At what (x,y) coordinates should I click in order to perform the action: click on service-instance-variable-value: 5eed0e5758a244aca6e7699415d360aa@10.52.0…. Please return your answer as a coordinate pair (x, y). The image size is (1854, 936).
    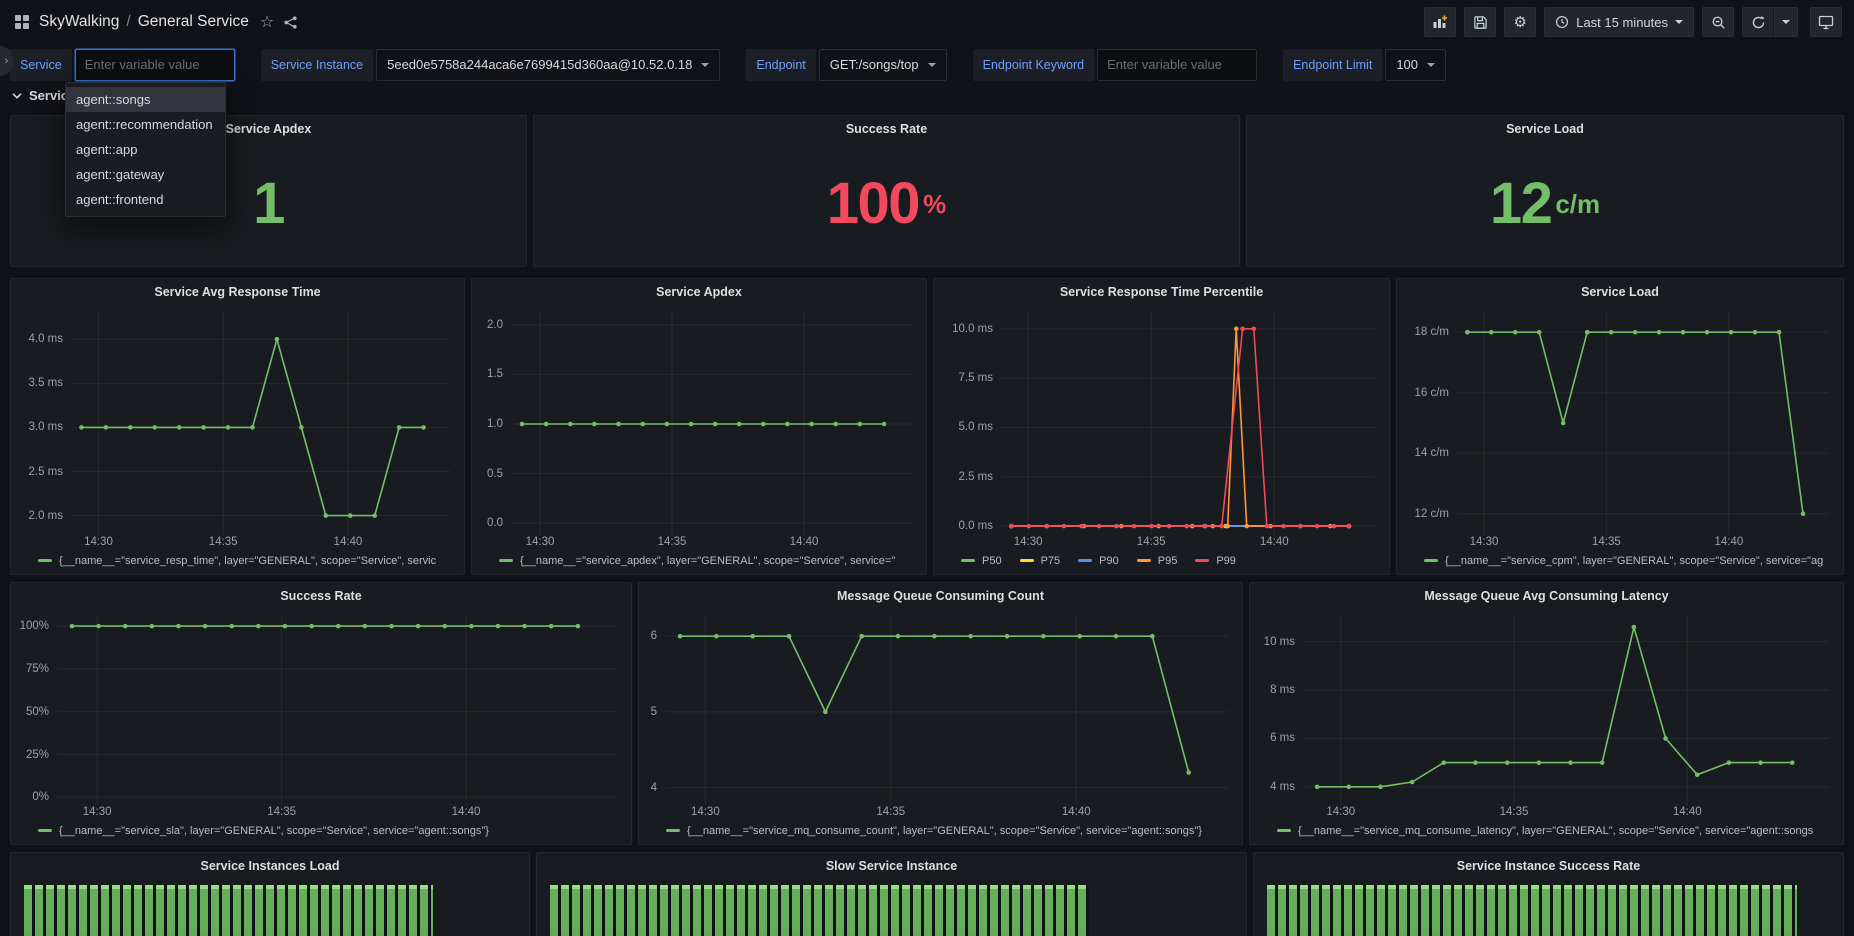
    Looking at the image, I should click on (548, 64).